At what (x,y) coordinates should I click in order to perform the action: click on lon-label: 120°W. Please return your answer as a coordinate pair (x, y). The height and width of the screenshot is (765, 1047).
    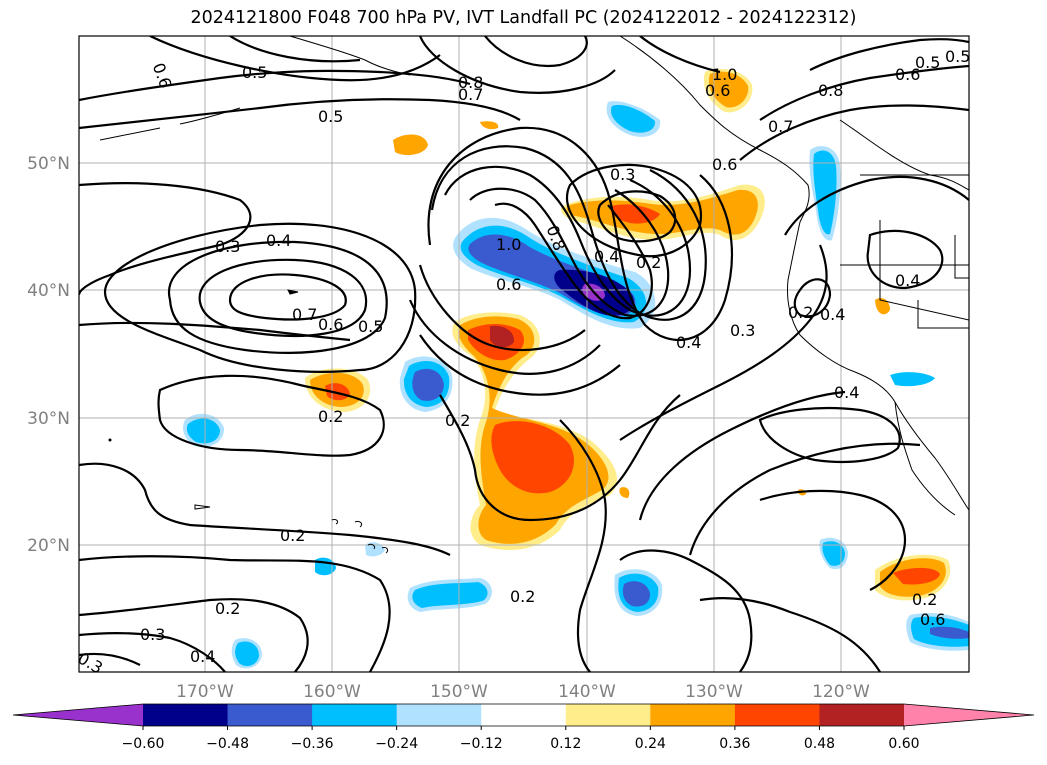
    Looking at the image, I should click on (841, 692).